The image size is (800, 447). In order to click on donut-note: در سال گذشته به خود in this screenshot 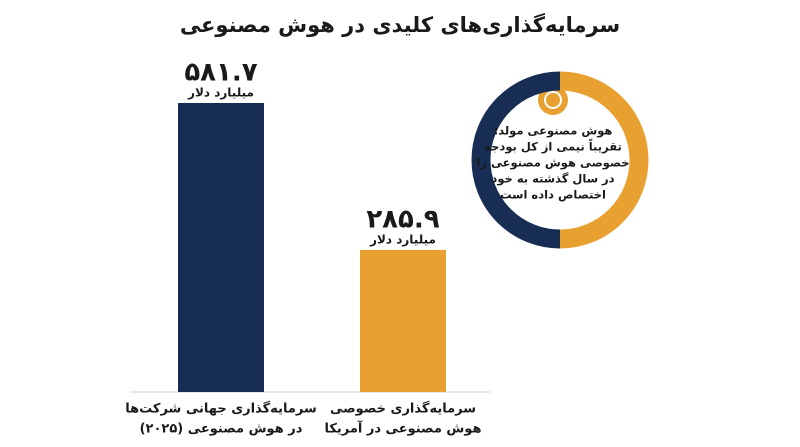, I will do `click(552, 179)`.